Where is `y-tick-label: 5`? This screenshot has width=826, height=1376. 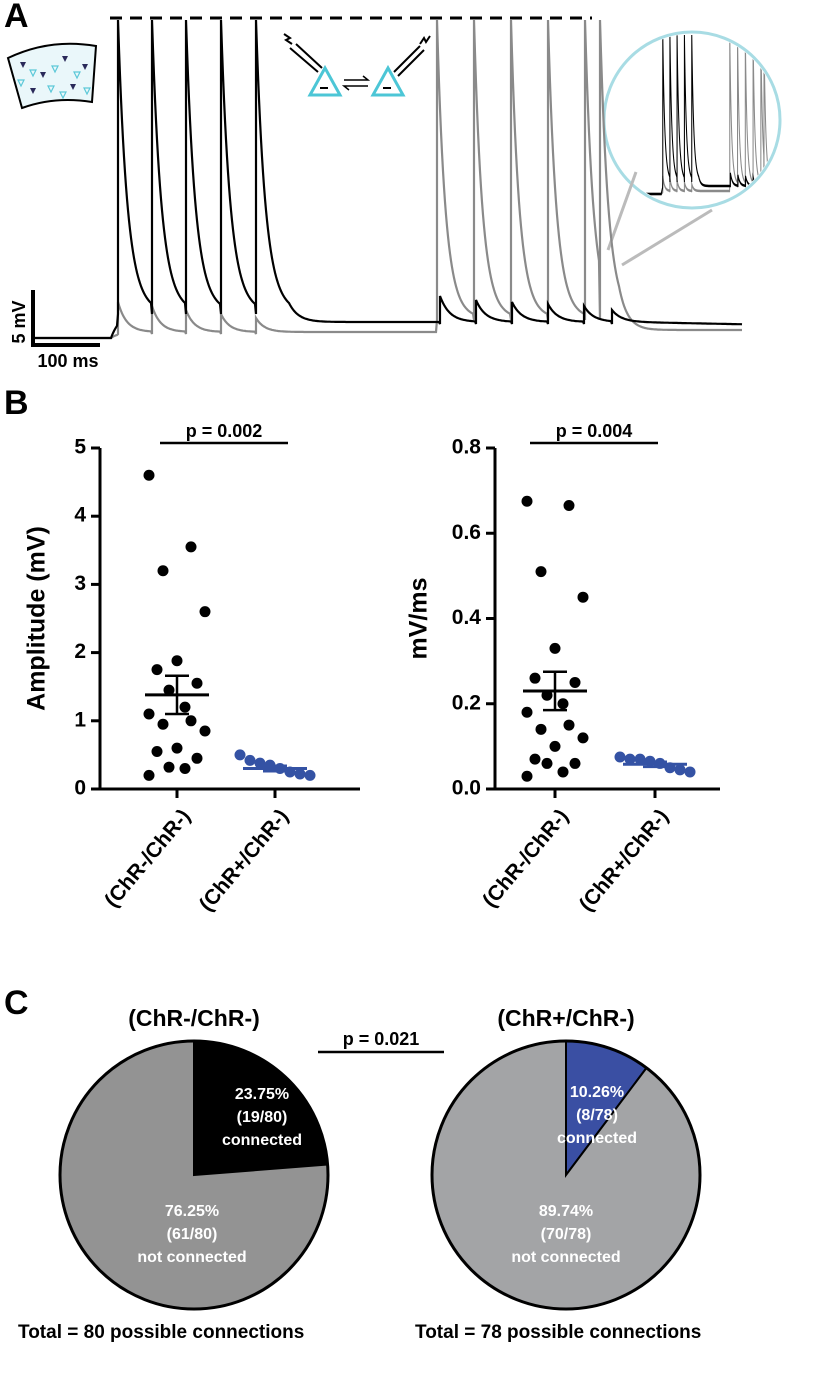 y-tick-label: 5 is located at coordinates (80, 447).